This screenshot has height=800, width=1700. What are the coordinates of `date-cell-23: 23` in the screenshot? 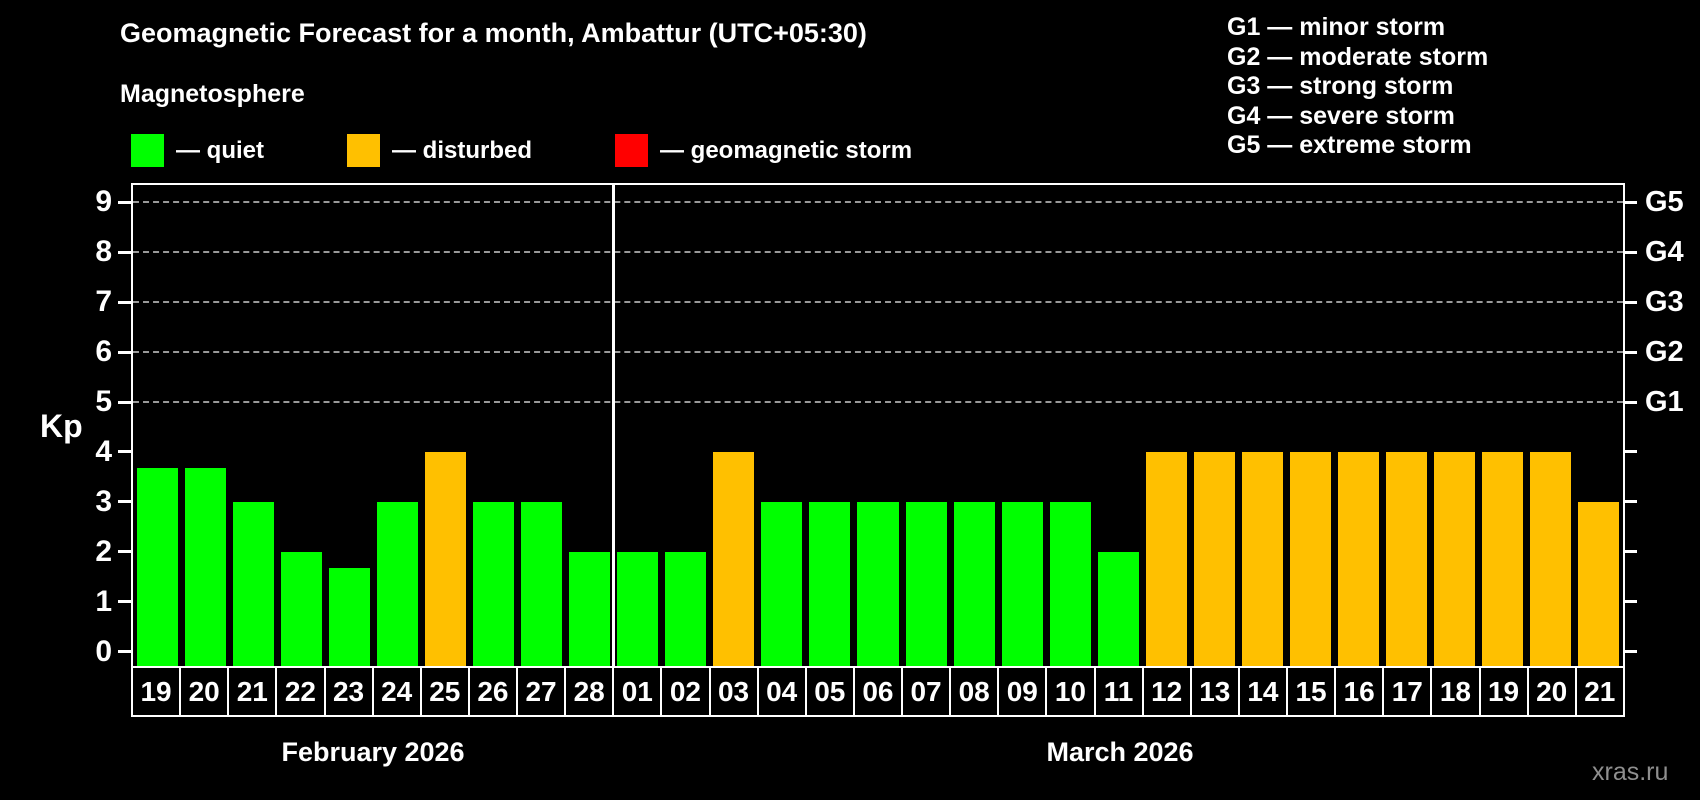 It's located at (349, 691).